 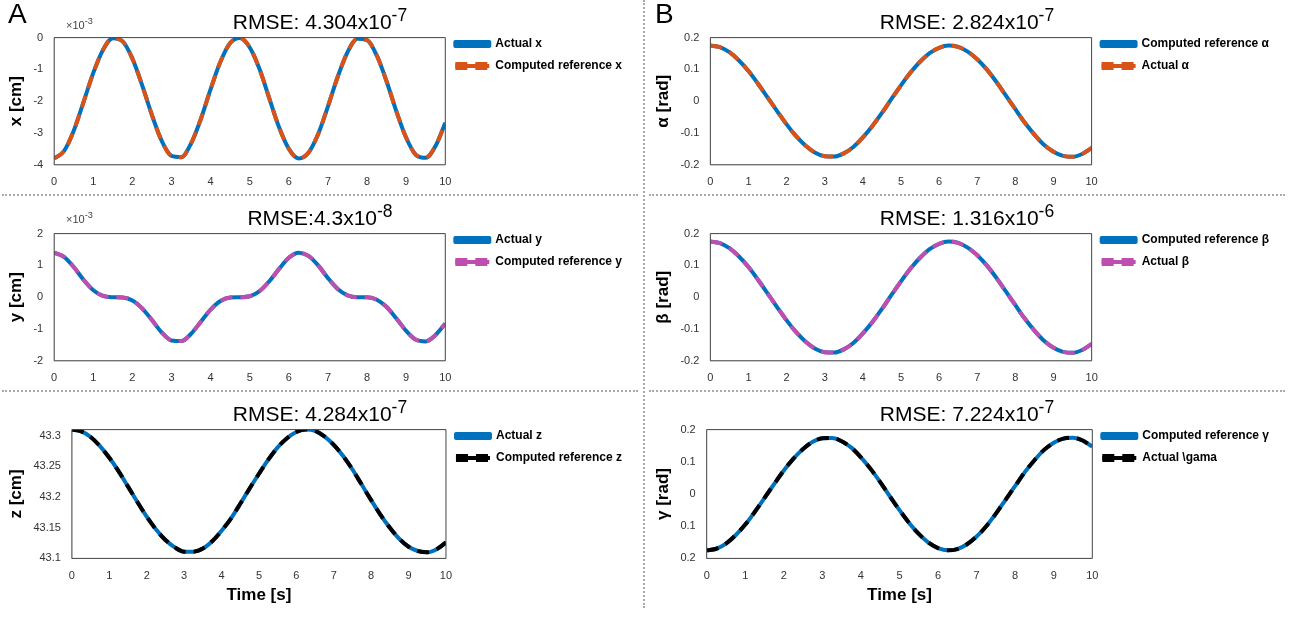 I want to click on legend-label: Computed reference z, so click(x=558, y=457).